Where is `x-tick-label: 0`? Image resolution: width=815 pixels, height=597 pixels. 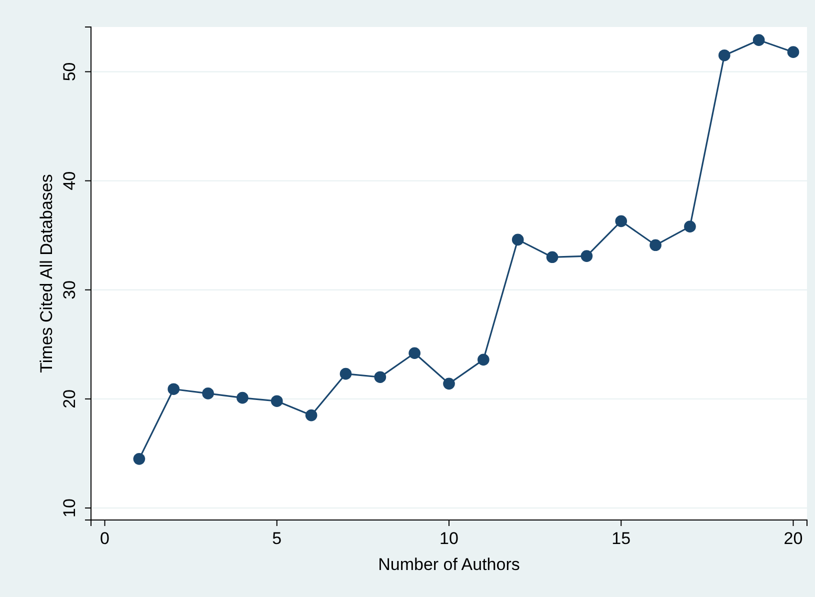 x-tick-label: 0 is located at coordinates (105, 538).